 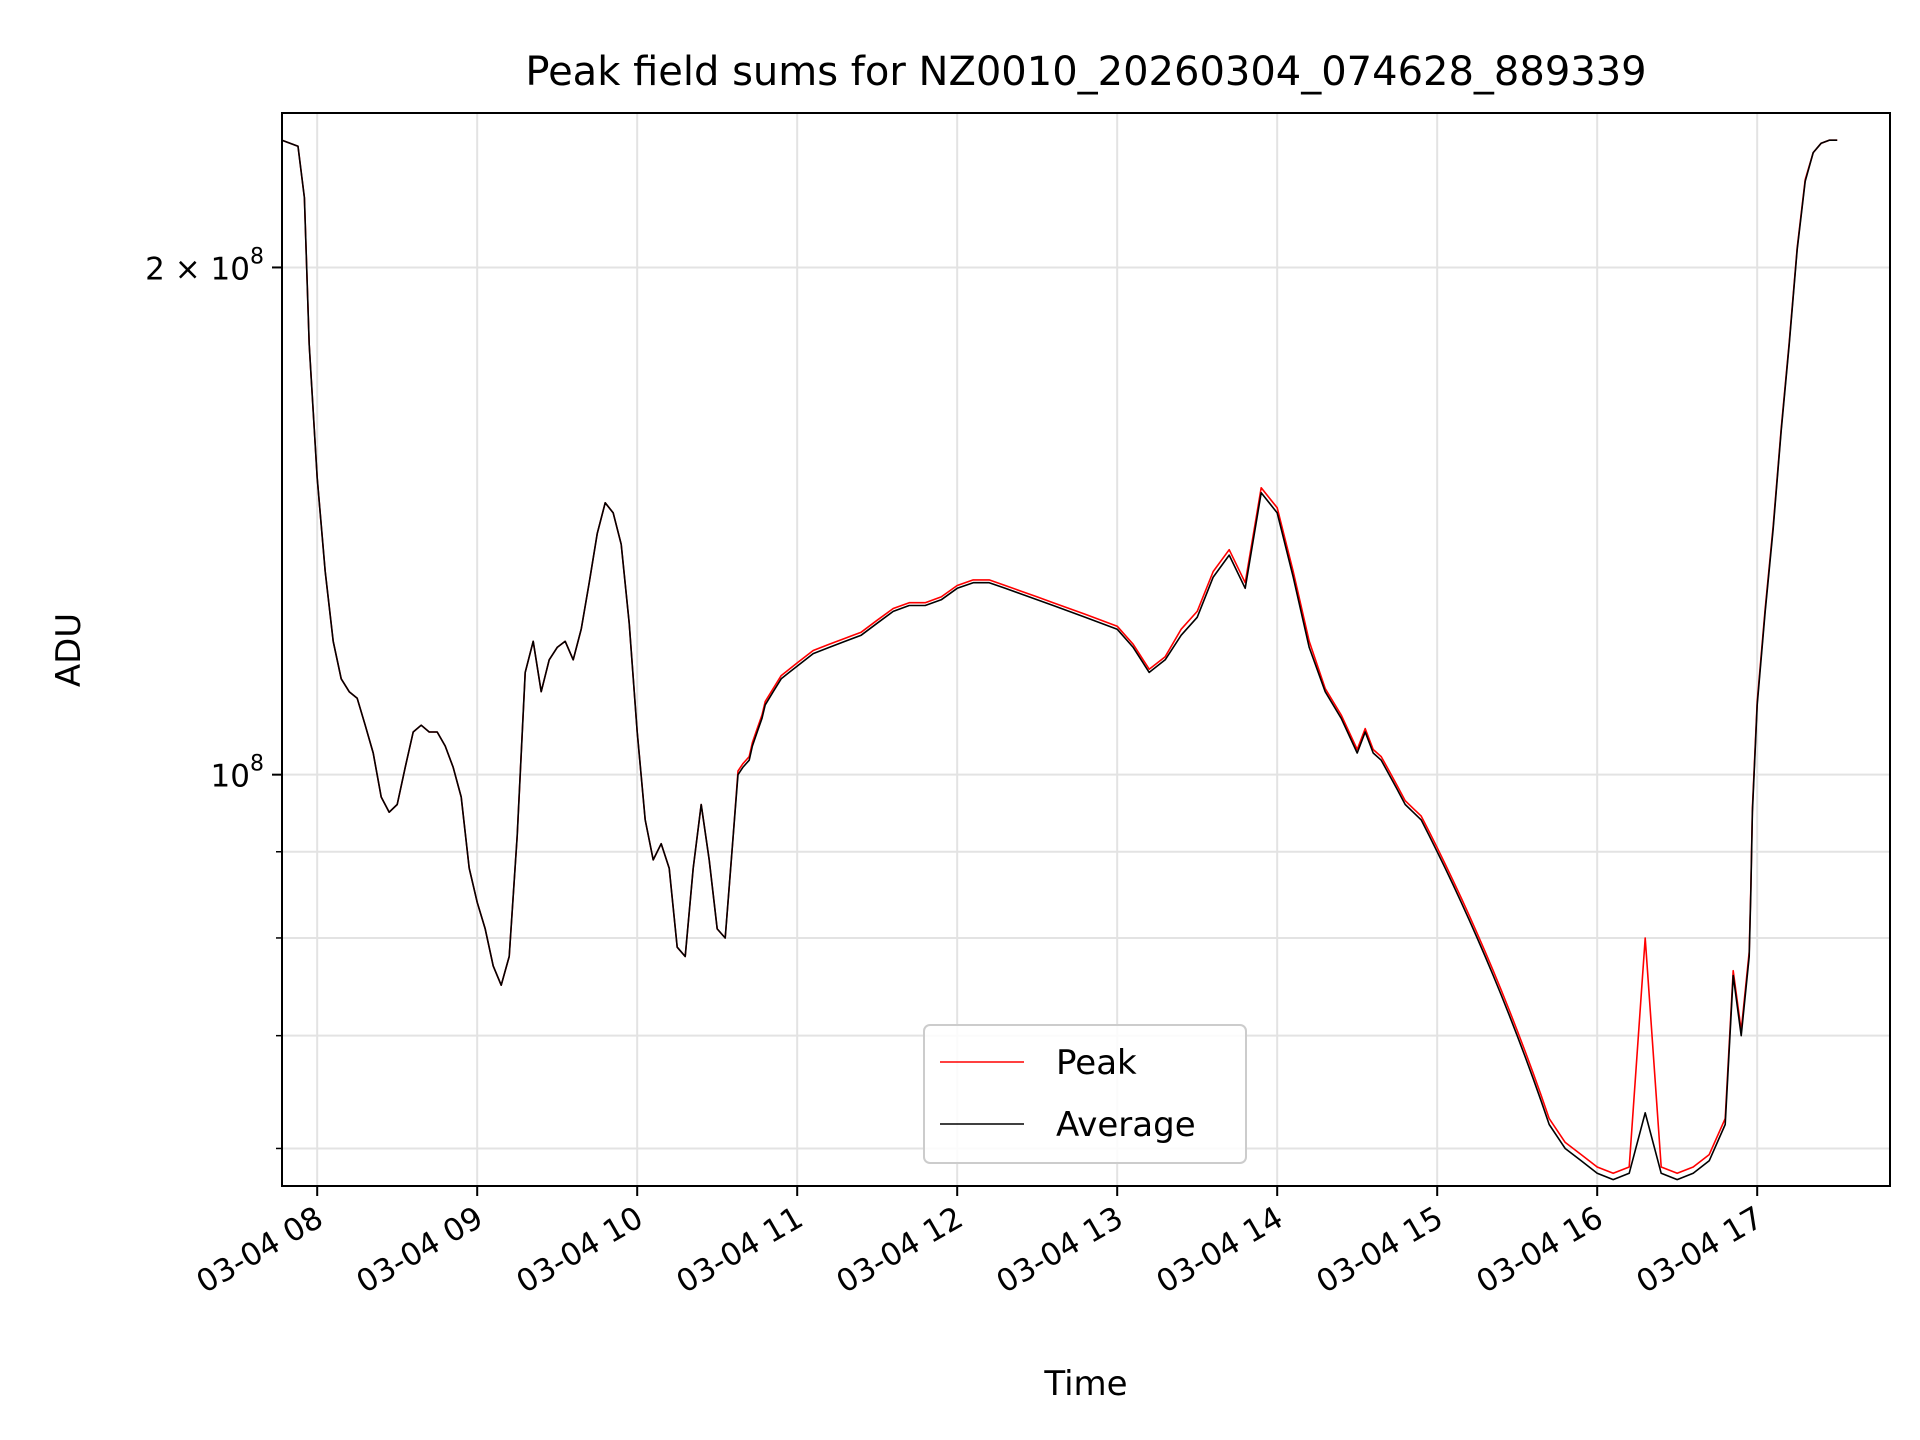 I want to click on y-tick-label: 2 × 108, so click(x=204, y=265).